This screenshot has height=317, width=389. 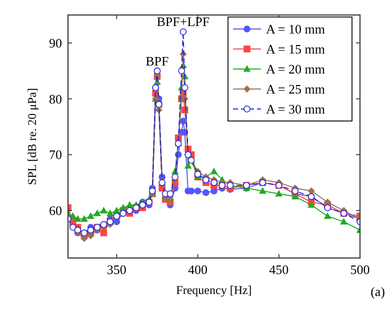 What do you see at coordinates (279, 269) in the screenshot?
I see `x-tick-label: 450` at bounding box center [279, 269].